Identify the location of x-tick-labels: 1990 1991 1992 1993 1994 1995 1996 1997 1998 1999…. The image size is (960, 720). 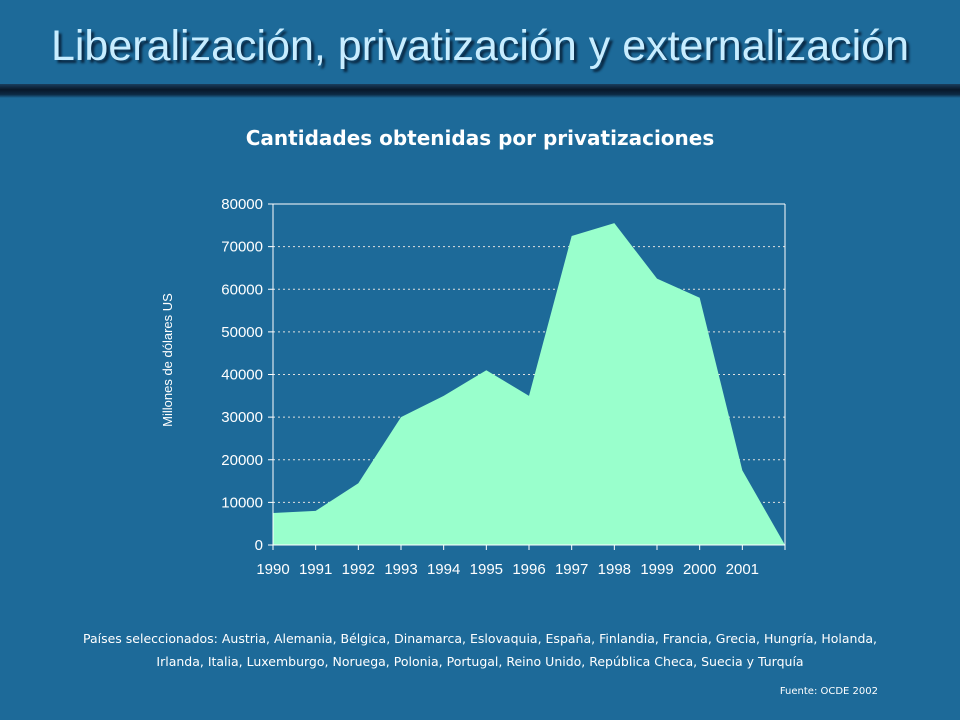
(507, 569).